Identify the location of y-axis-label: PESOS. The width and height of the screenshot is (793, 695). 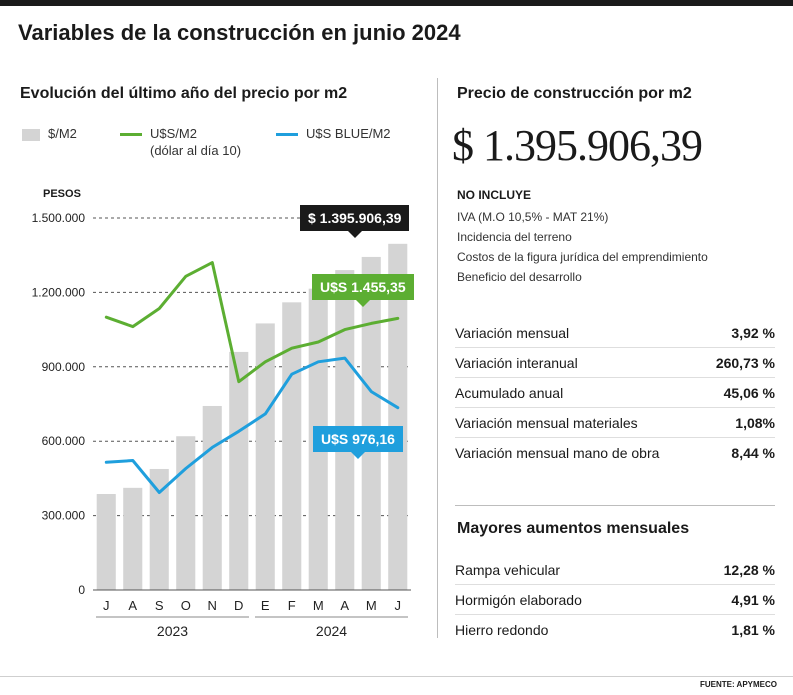
(62, 194).